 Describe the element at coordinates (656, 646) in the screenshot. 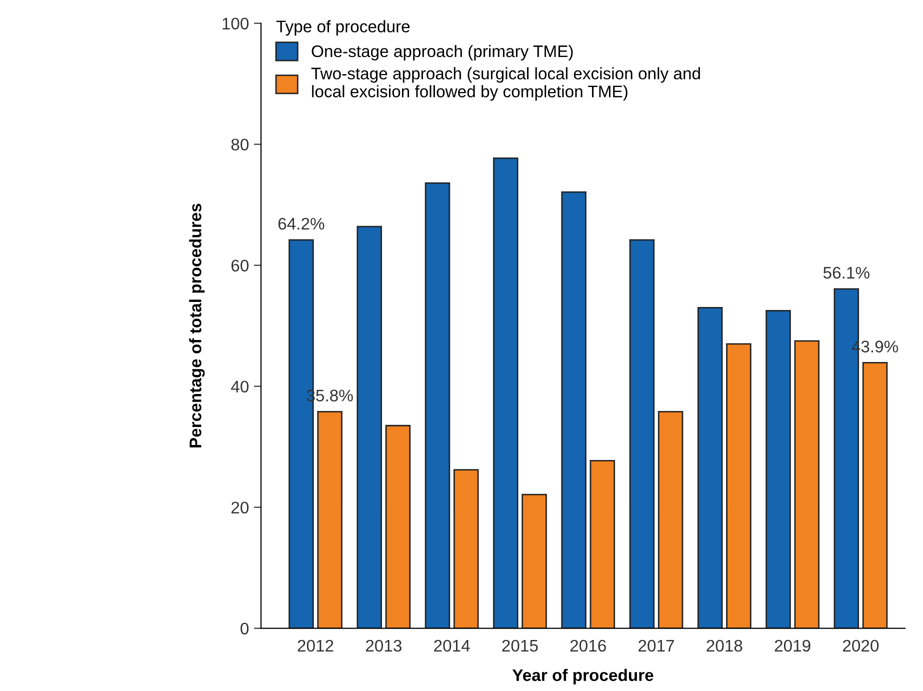

I see `x-tick-label: 2017` at that location.